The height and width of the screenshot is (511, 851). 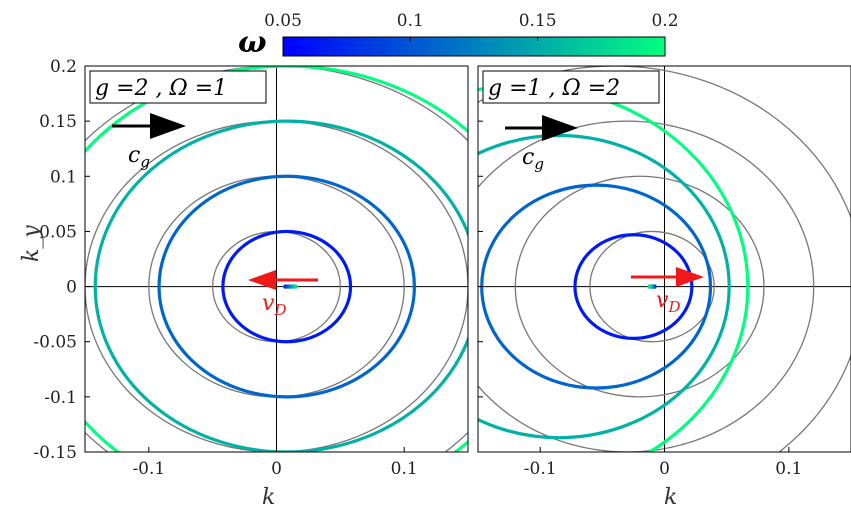 What do you see at coordinates (471, 26) in the screenshot?
I see `colorbar-ticks: 0.05 0.1 0.15 0.2` at bounding box center [471, 26].